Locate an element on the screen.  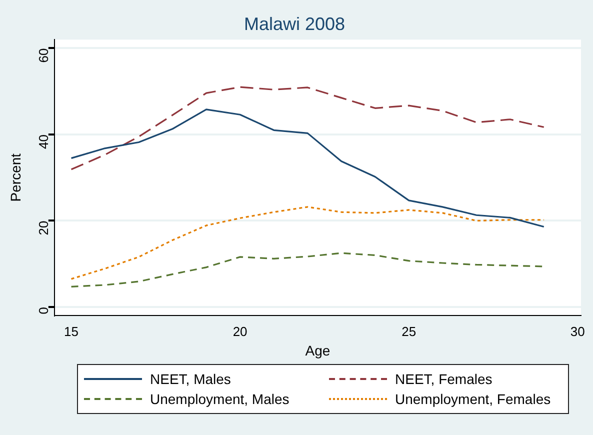
legend-label: Unemployment, Females is located at coordinates (473, 399).